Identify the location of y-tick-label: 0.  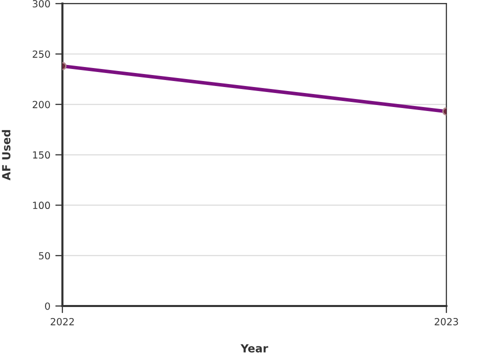
(47, 306).